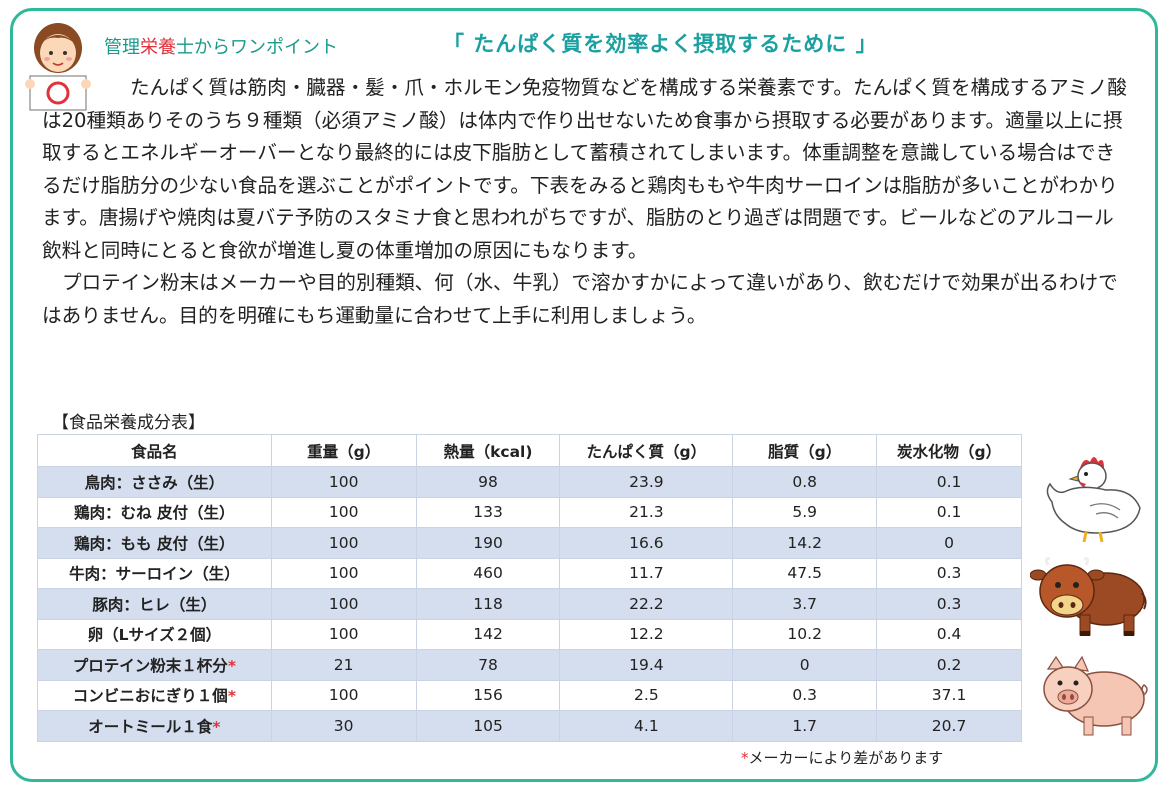  Describe the element at coordinates (805, 726) in the screenshot. I see `fat-cell: 1.7` at that location.